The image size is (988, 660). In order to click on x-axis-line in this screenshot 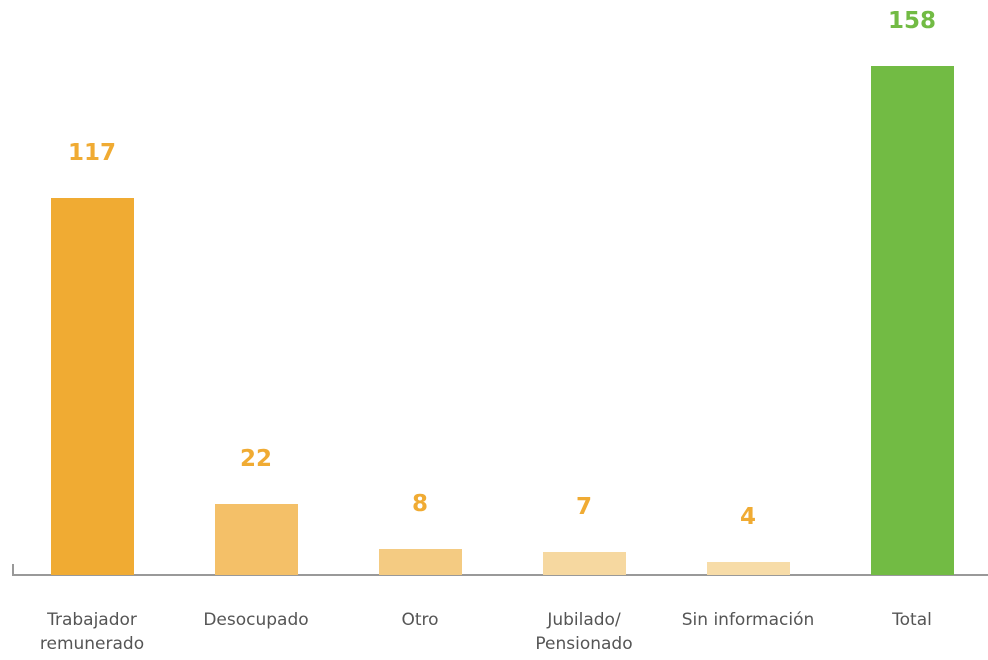, I will do `click(500, 575)`.